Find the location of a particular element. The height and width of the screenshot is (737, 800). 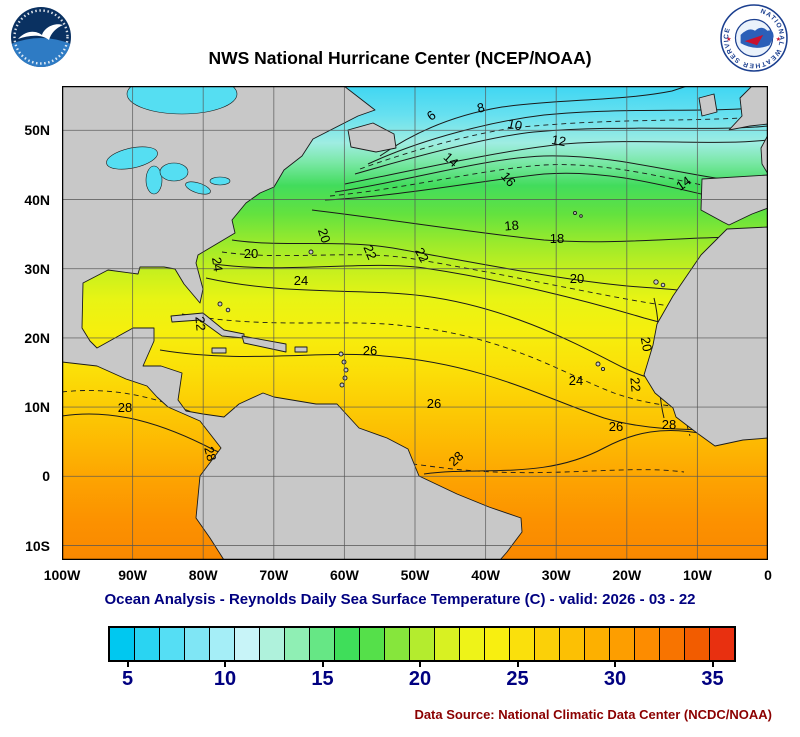

noaa-gull-icon is located at coordinates (40, 32).